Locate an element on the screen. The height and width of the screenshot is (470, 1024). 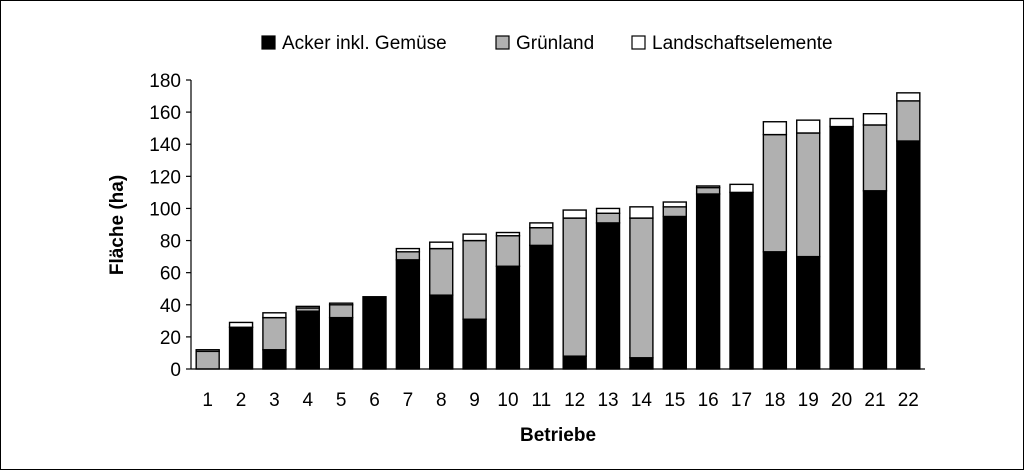
y-tick-label: 40 is located at coordinates (170, 306).